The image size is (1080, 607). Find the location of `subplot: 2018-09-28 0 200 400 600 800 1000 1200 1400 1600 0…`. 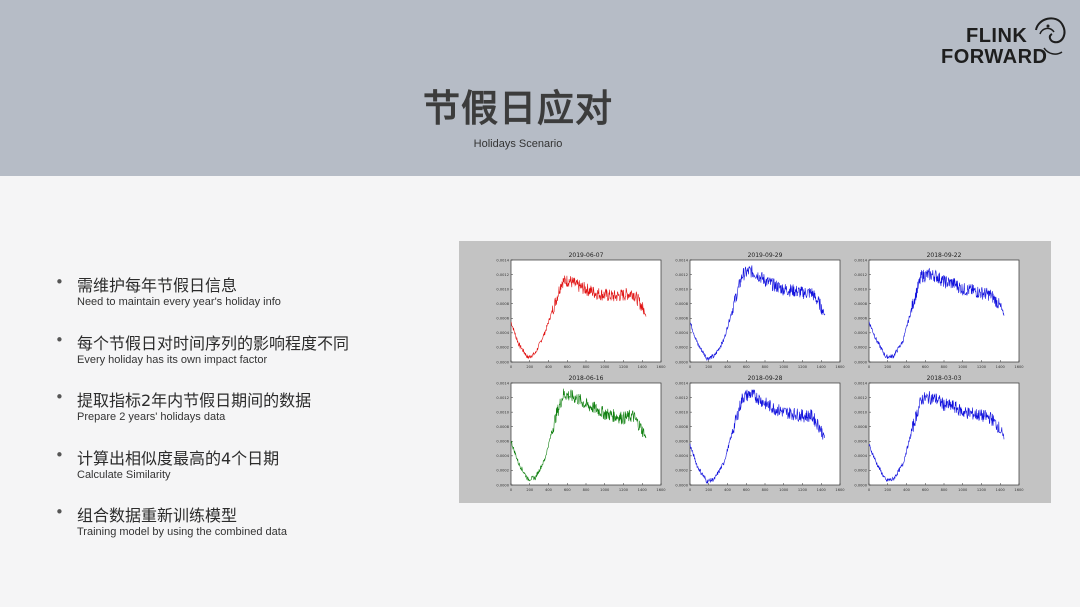

subplot: 2018-09-28 0 200 400 600 800 1000 1200 1400 1600 0… is located at coordinates (760, 433).